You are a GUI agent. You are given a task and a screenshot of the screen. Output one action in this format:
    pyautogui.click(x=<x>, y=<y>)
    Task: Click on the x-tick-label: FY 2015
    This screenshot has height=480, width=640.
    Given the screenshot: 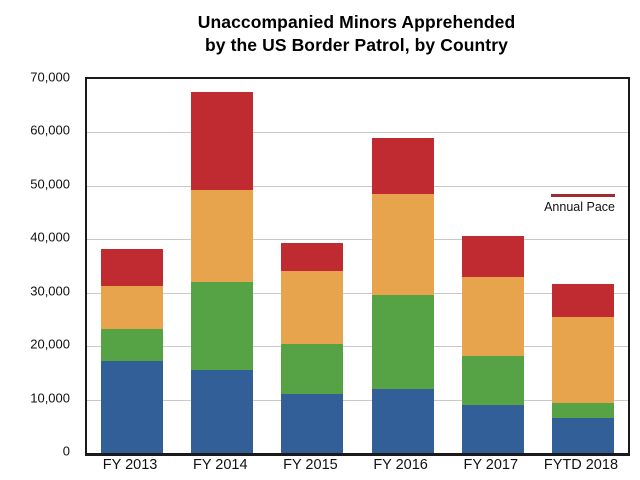 What is the action you would take?
    pyautogui.click(x=310, y=465)
    